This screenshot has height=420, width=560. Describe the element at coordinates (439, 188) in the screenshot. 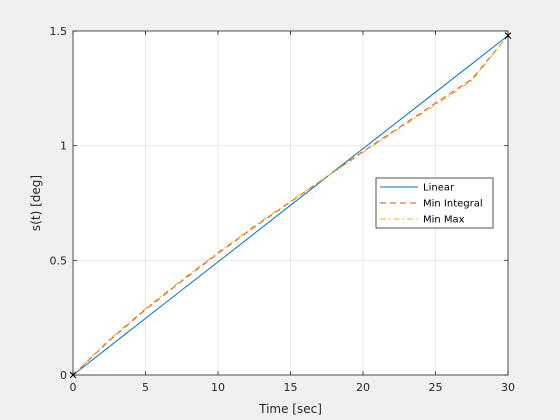

I see `legend-label: Linear` at that location.